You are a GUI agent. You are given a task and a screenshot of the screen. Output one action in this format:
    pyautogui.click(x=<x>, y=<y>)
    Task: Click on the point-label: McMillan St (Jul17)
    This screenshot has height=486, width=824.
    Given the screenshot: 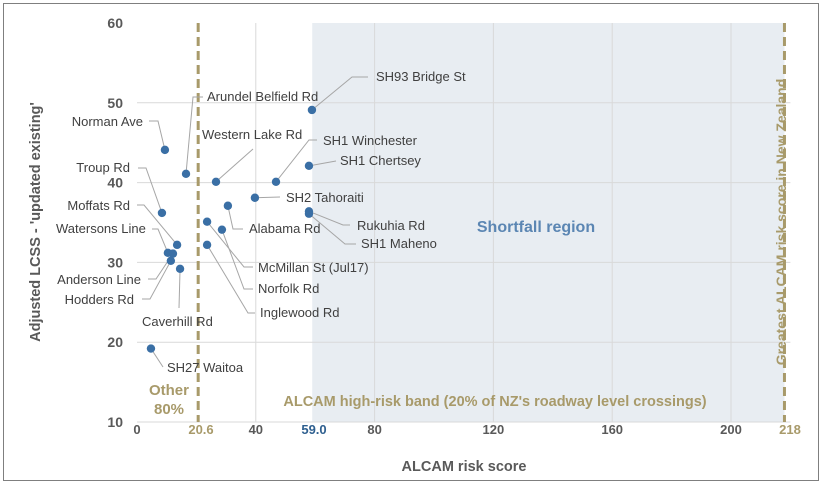 What is the action you would take?
    pyautogui.click(x=313, y=267)
    